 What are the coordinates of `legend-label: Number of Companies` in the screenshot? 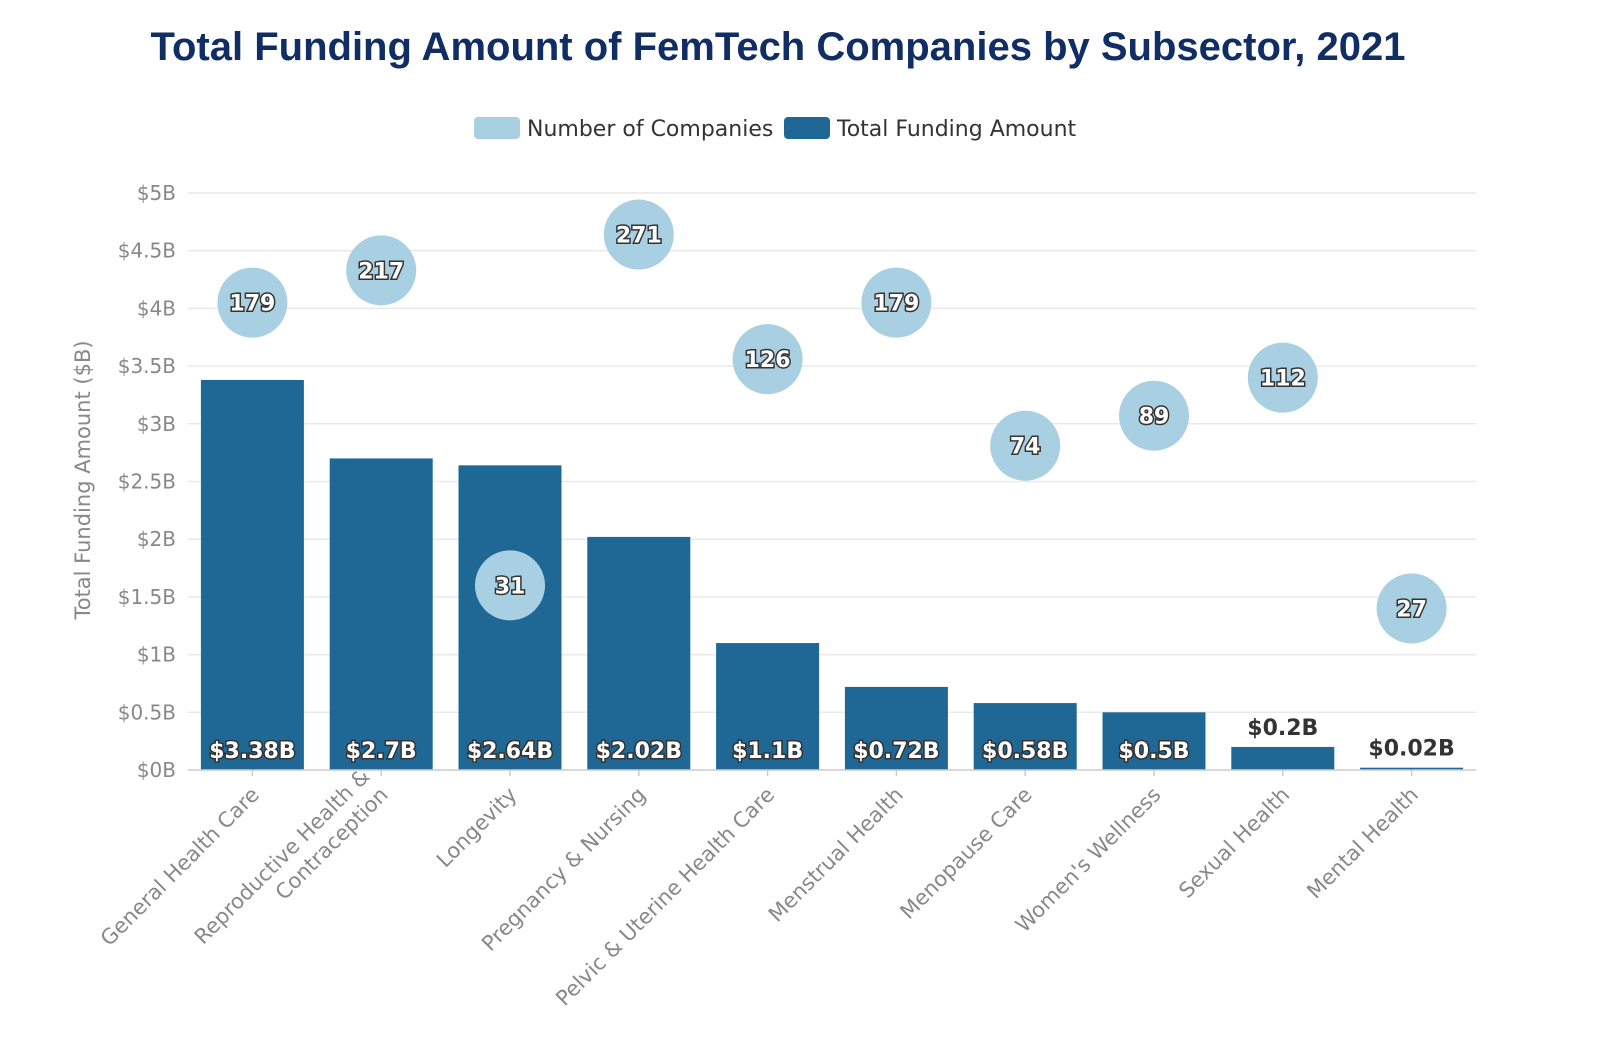 It's located at (650, 129).